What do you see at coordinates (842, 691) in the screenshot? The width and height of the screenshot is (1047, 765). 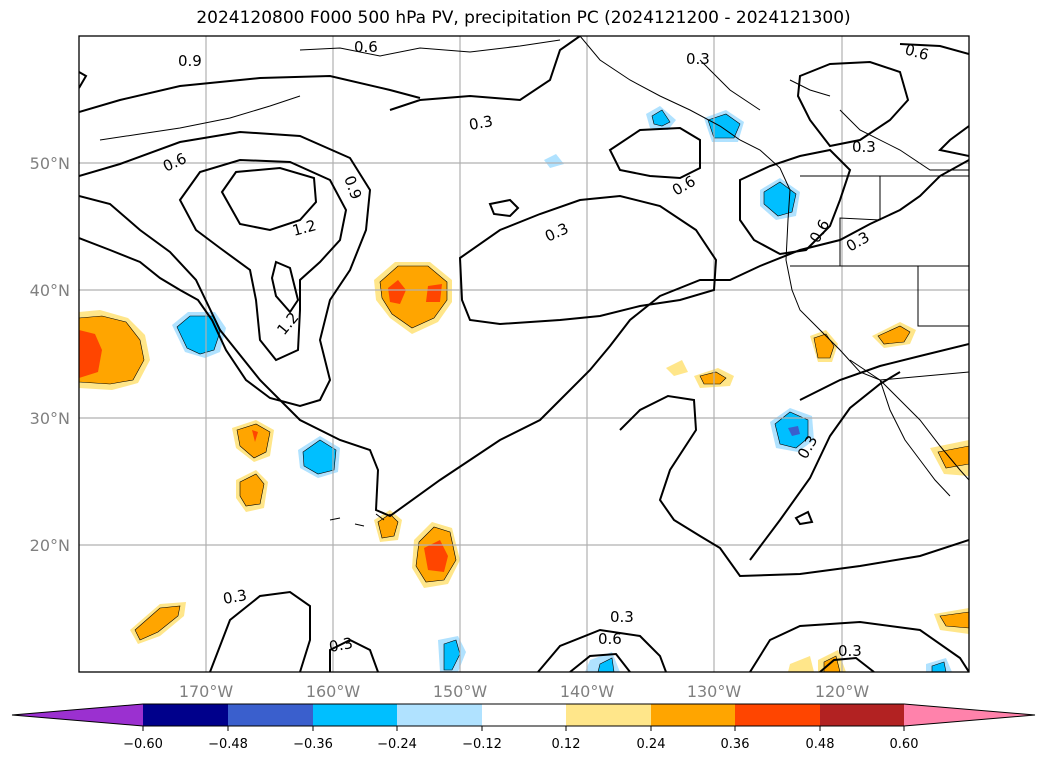 I see `lon-tick-label: 120°W` at bounding box center [842, 691].